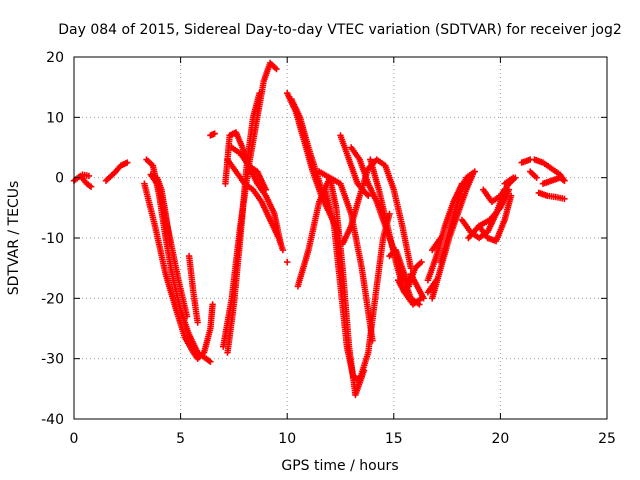  Describe the element at coordinates (52, 299) in the screenshot. I see `y-tick-label: -20` at that location.